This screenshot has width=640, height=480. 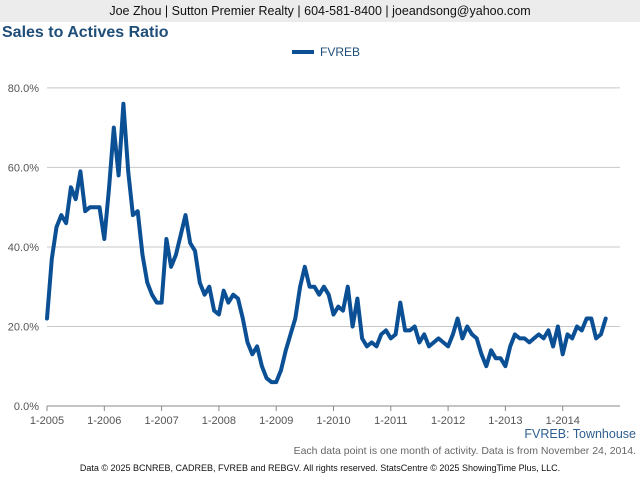 What do you see at coordinates (580, 434) in the screenshot?
I see `source-label: FVREB: Townhouse` at bounding box center [580, 434].